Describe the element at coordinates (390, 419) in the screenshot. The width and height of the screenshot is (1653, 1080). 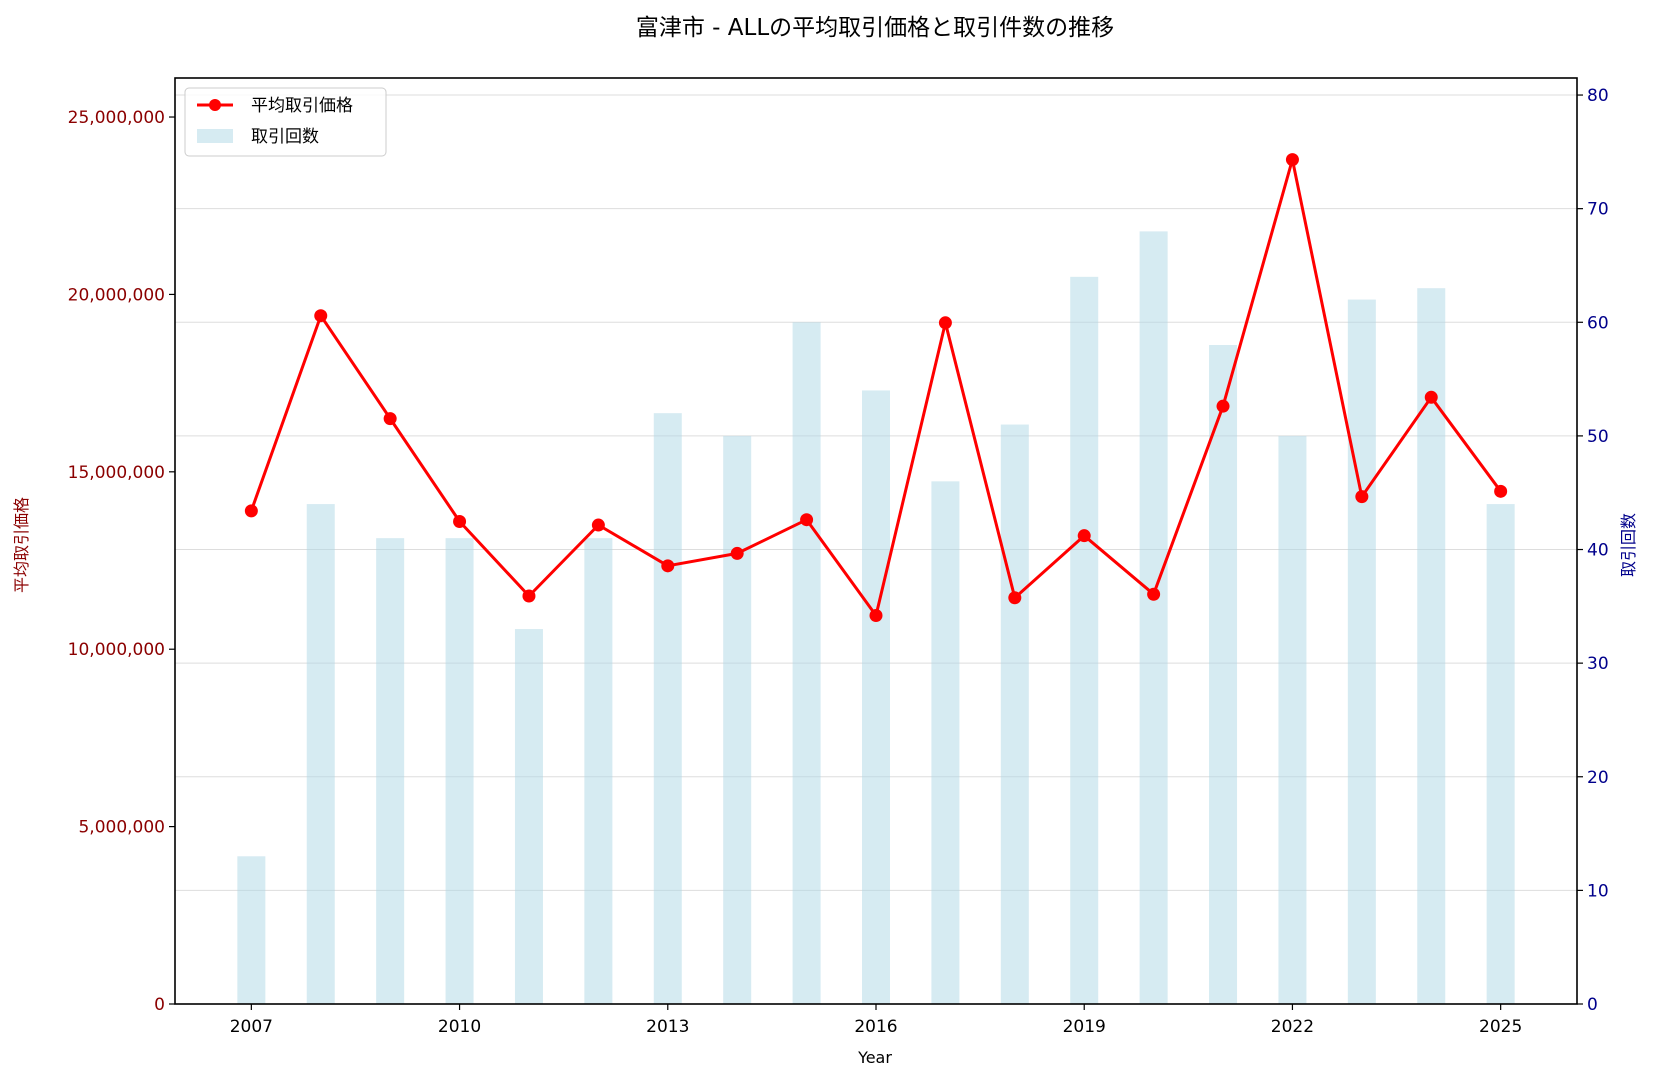
I see `price-point-2009` at that location.